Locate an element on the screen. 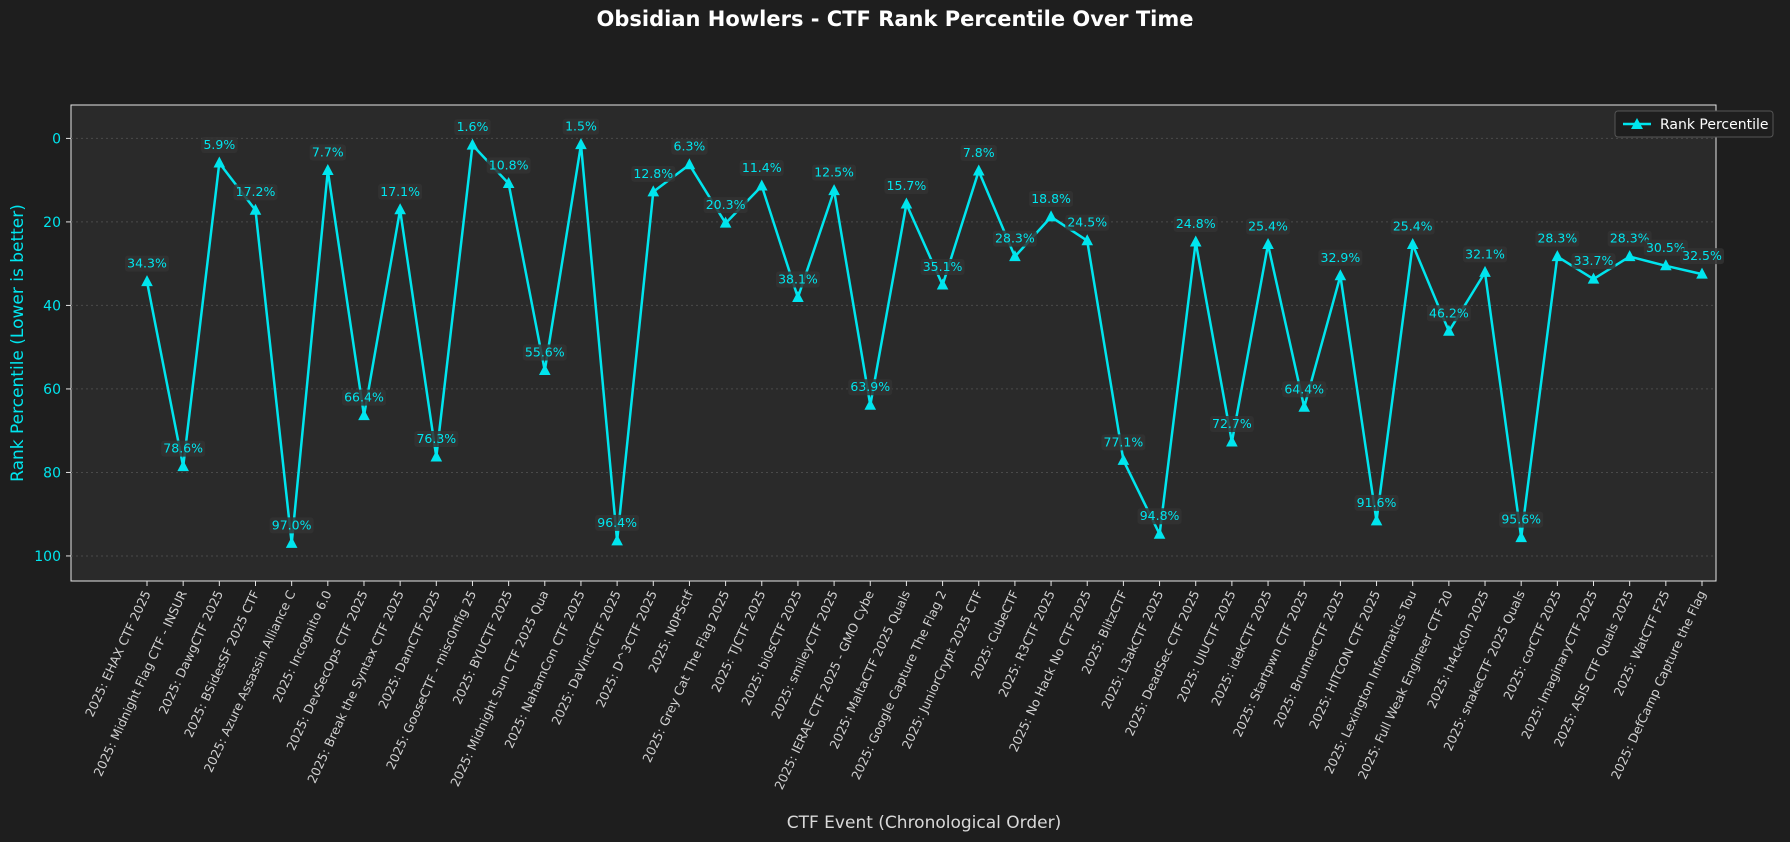 This screenshot has height=842, width=1790. data-label: 24.8% is located at coordinates (1196, 223).